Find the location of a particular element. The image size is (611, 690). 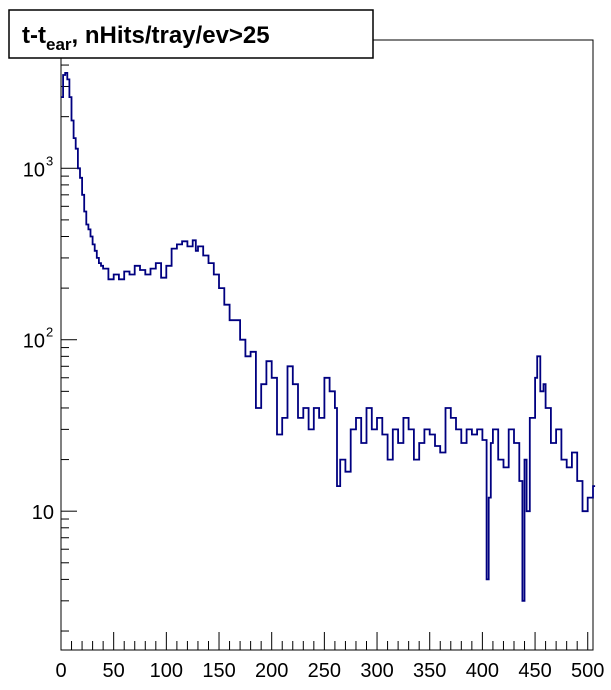

chart-title: t-tear, nHits/tray/ev>25 is located at coordinates (146, 38).